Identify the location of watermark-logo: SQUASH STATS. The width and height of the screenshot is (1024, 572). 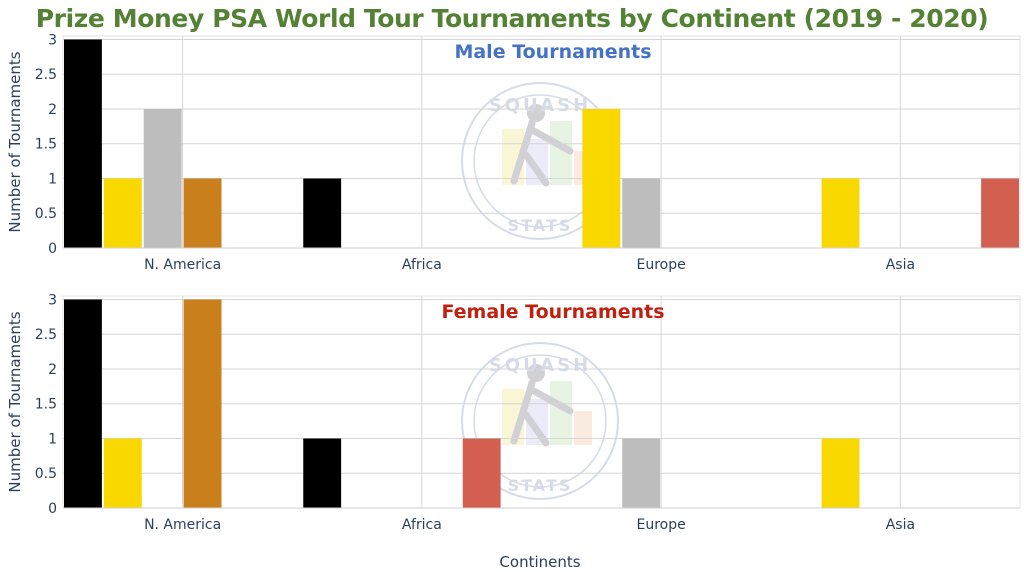
(540, 161).